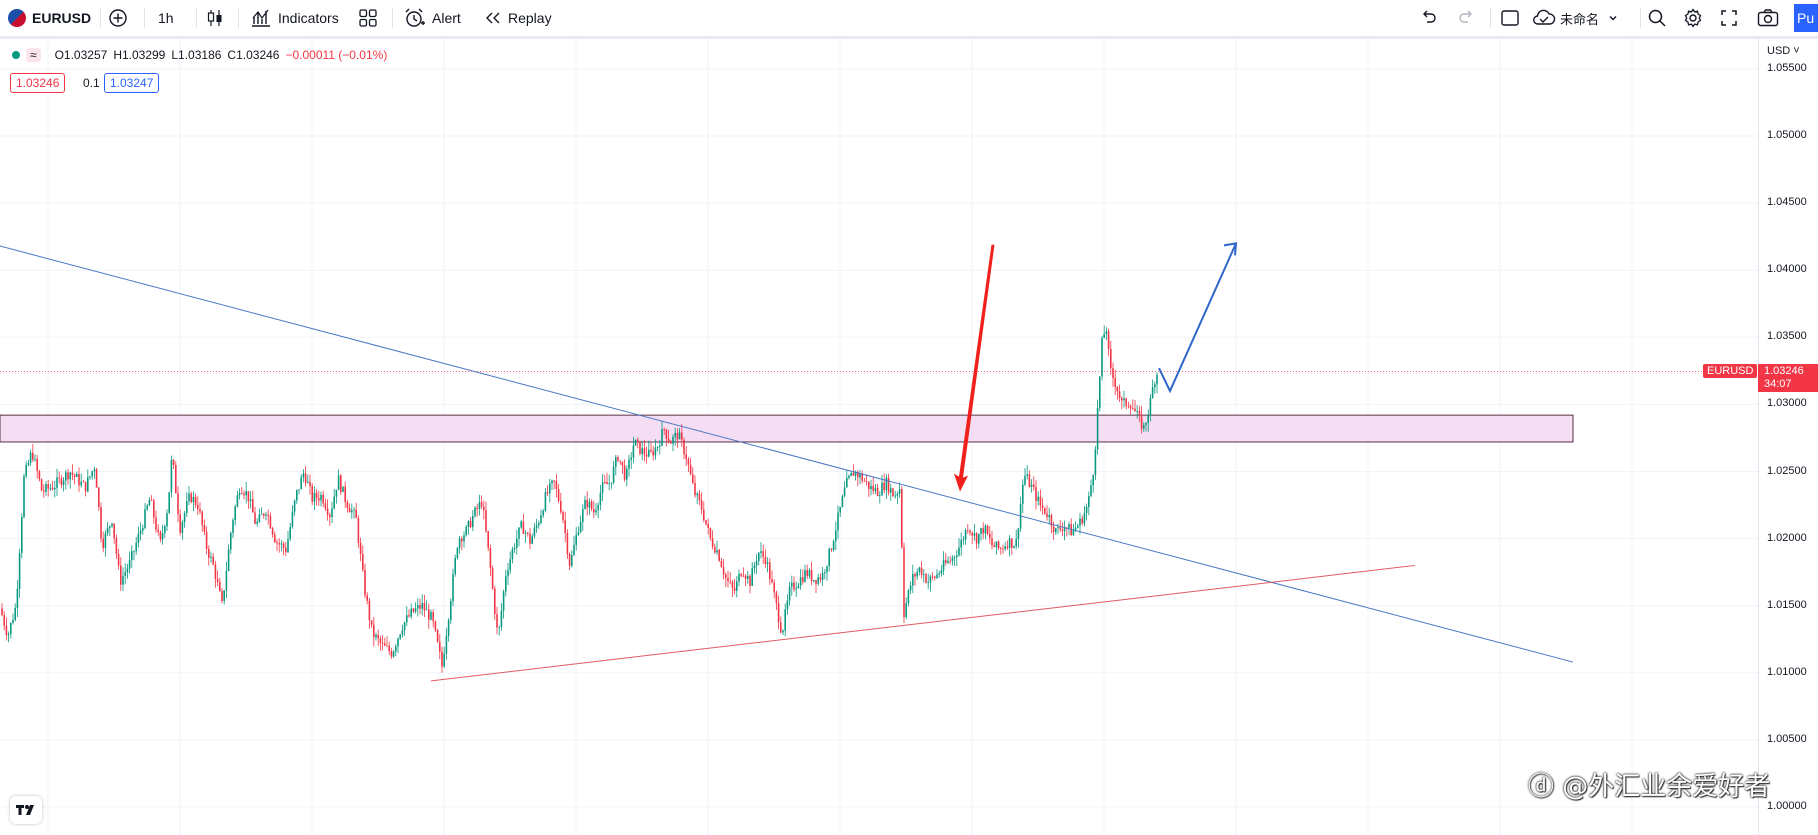  I want to click on red-arrow-annotation, so click(974, 368).